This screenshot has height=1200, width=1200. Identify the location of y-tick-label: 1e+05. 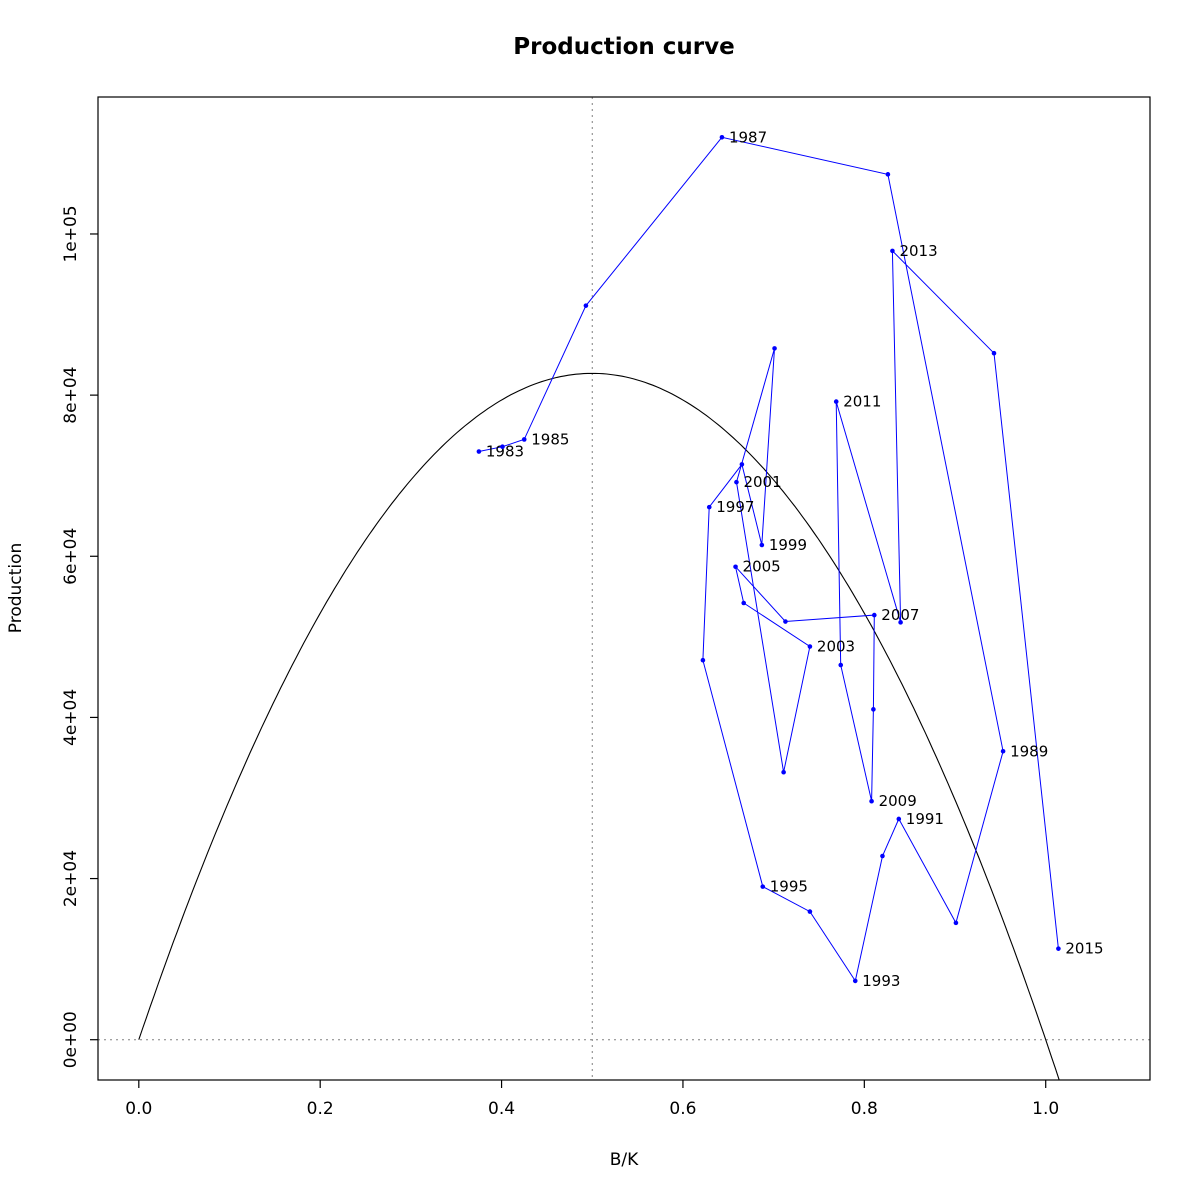
(71, 233).